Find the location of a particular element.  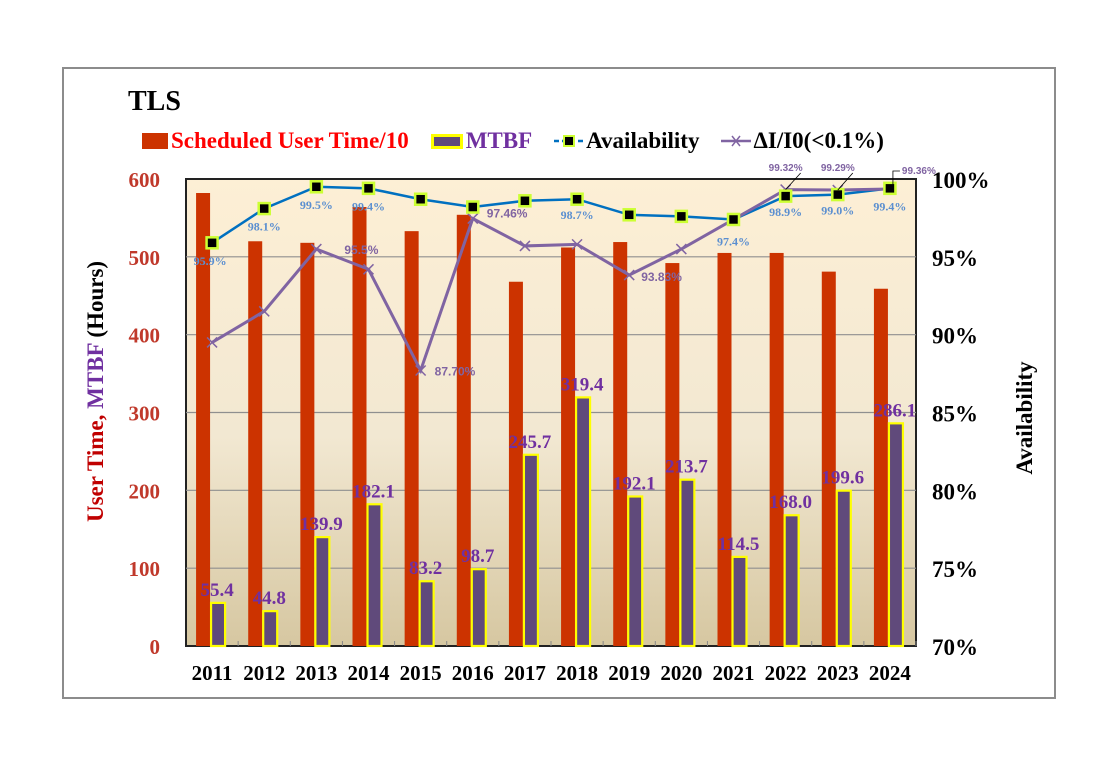

legend-swatch-availability is located at coordinates (569, 141).